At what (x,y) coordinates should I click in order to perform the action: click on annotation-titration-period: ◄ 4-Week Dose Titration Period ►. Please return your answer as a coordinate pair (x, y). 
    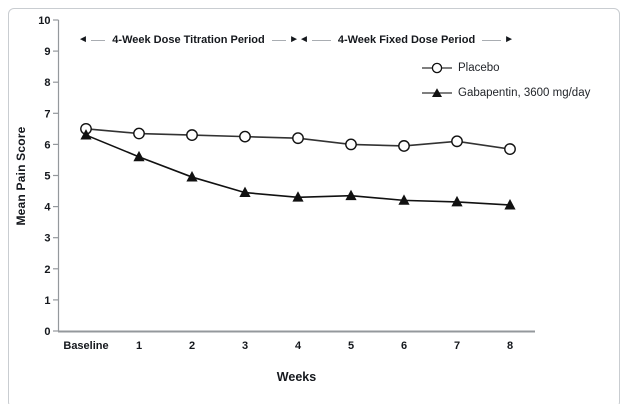
    Looking at the image, I should click on (188, 40).